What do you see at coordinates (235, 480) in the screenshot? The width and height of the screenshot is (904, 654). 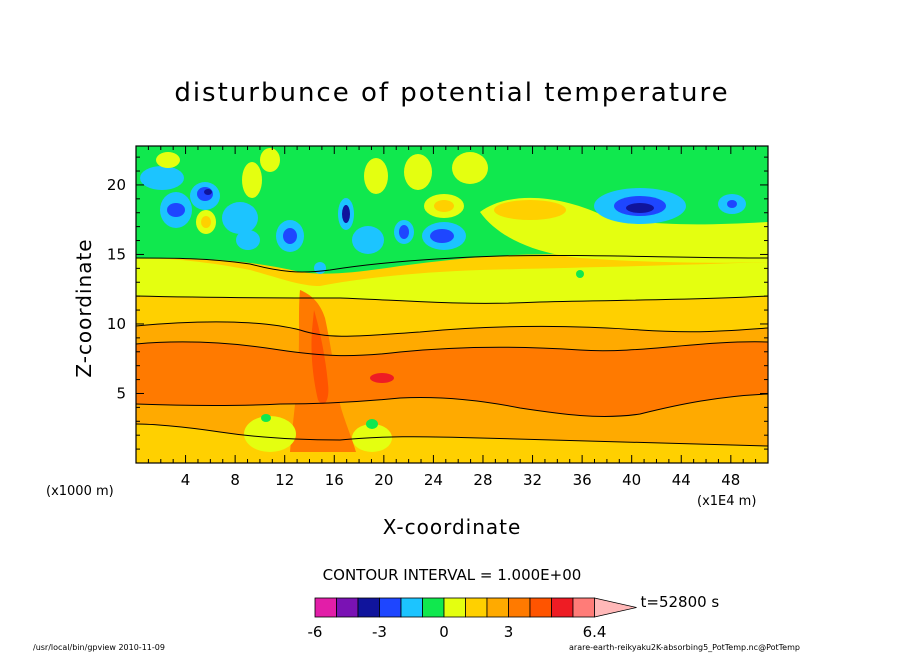 I see `x-tick-label: 8` at bounding box center [235, 480].